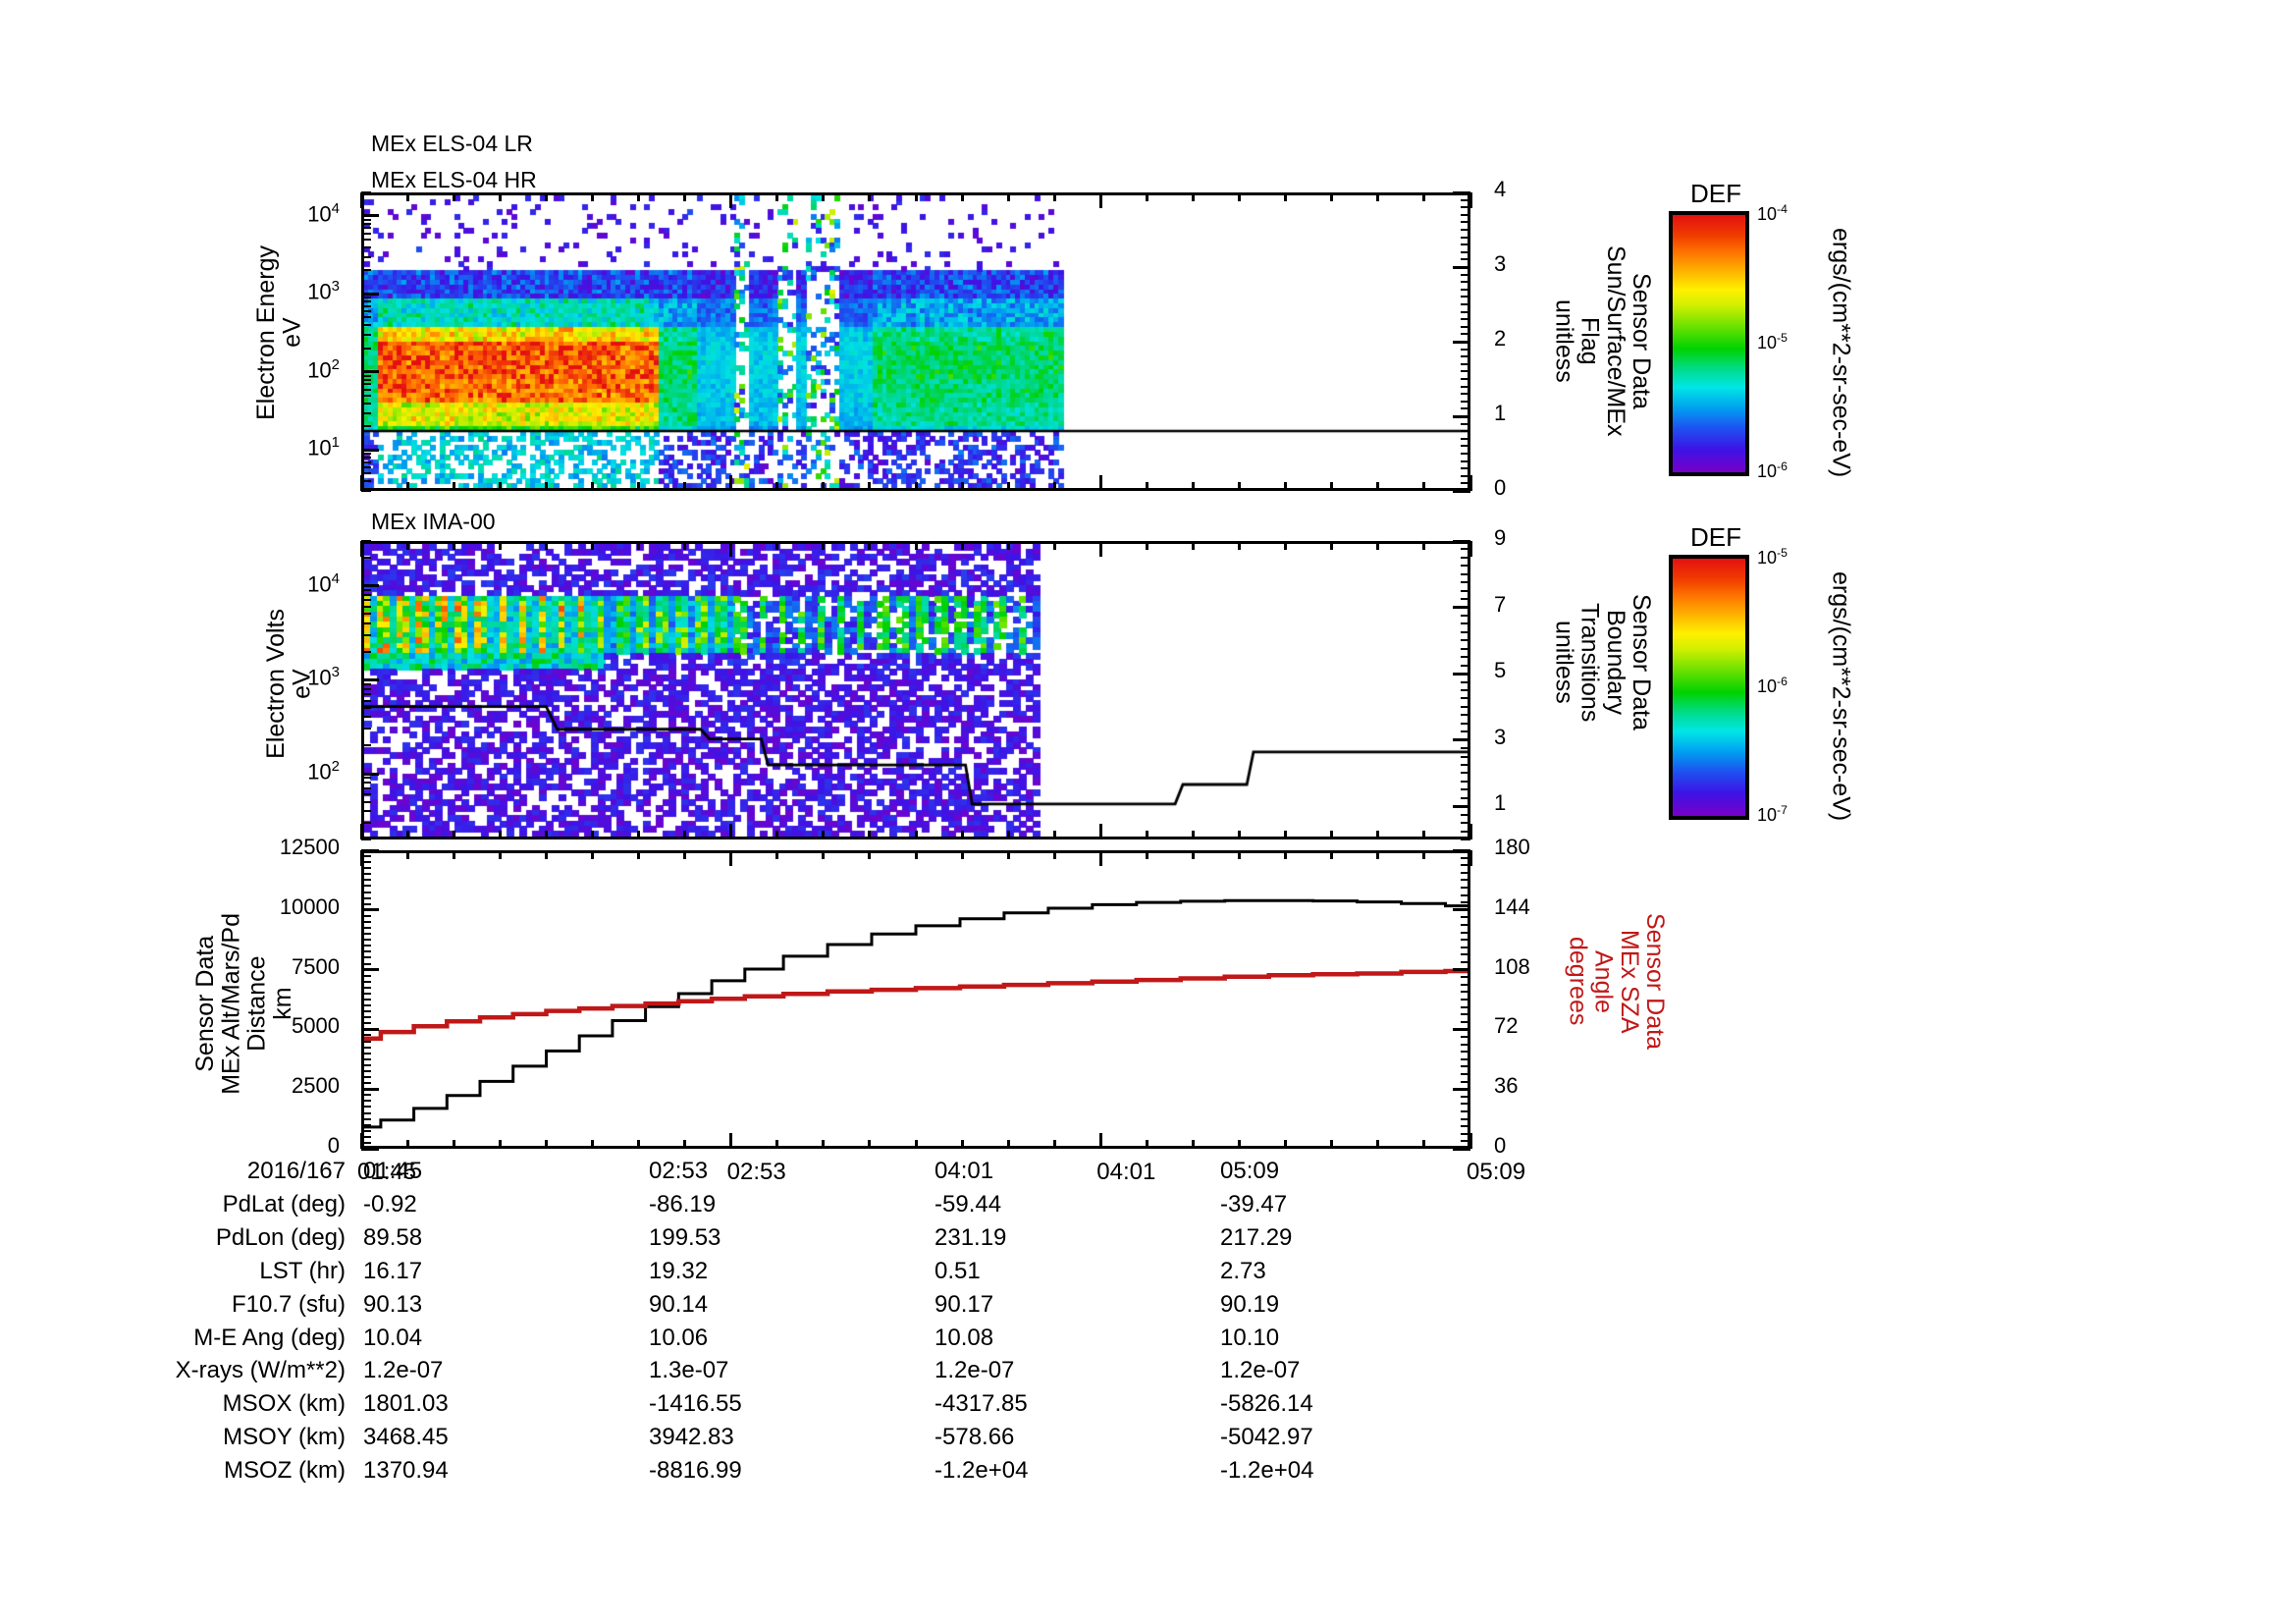 Image resolution: width=2296 pixels, height=1623 pixels. I want to click on table-cell: -5042.97, so click(1266, 1438).